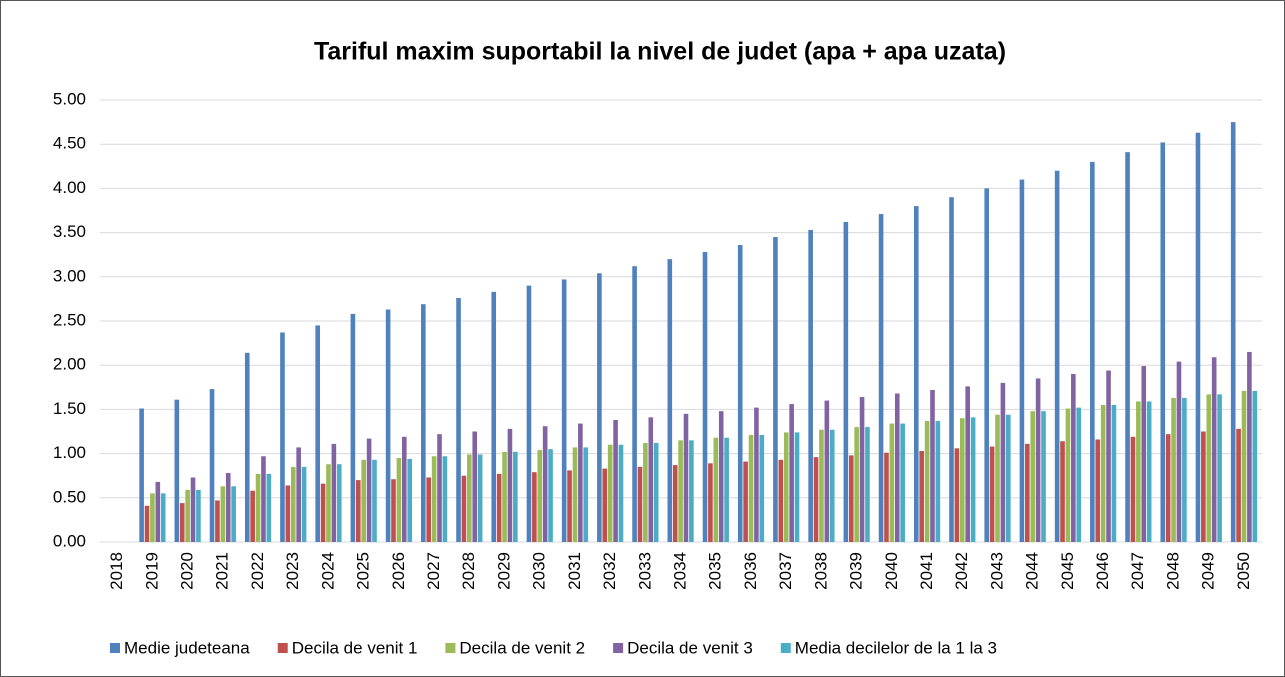  Describe the element at coordinates (1032, 571) in the screenshot. I see `x-tick-label: 2044` at that location.